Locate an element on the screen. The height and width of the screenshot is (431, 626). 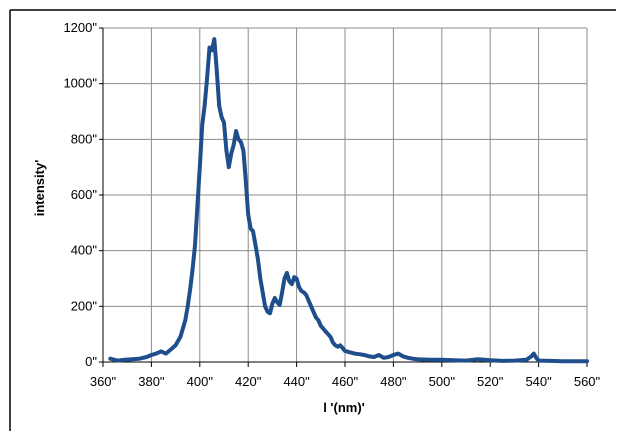
x-tick-label: 520" is located at coordinates (490, 381).